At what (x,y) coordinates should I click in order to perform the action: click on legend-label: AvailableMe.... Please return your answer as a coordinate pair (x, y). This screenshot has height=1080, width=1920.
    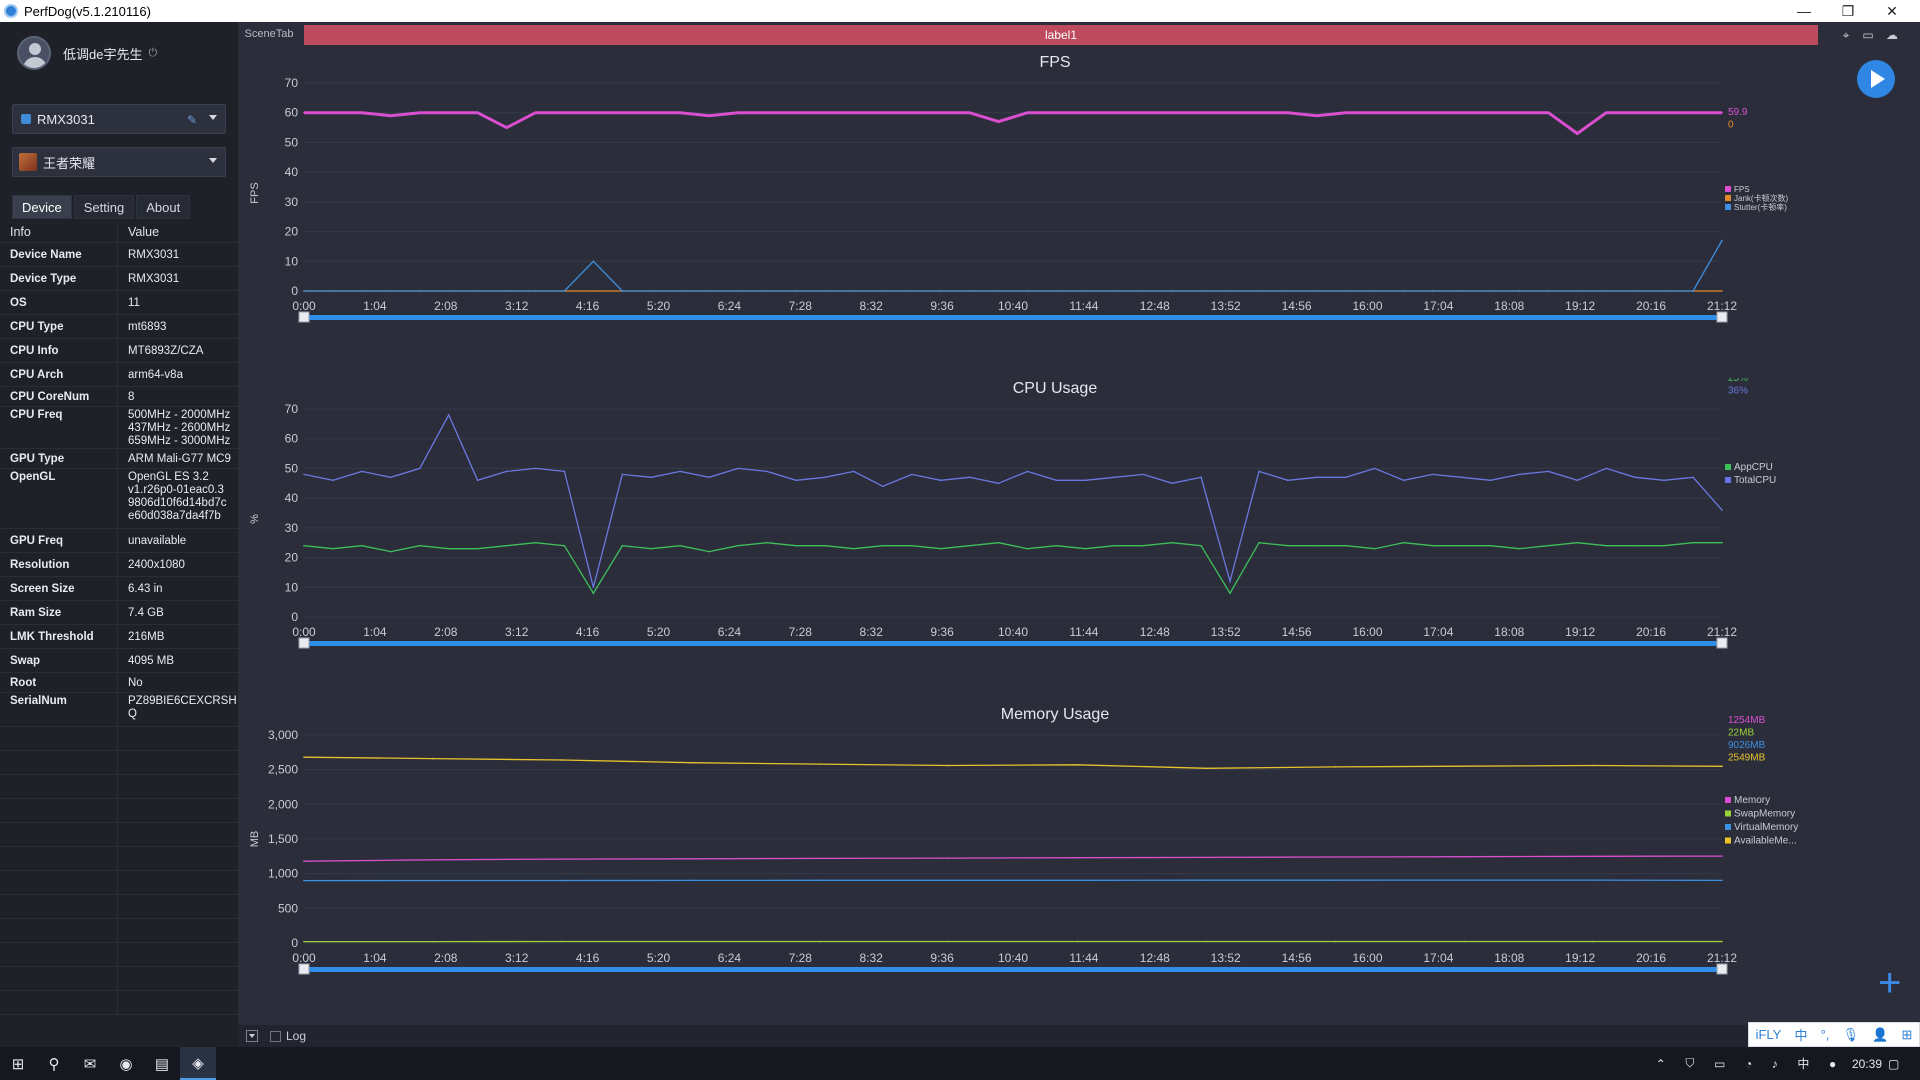
    Looking at the image, I should click on (1765, 841).